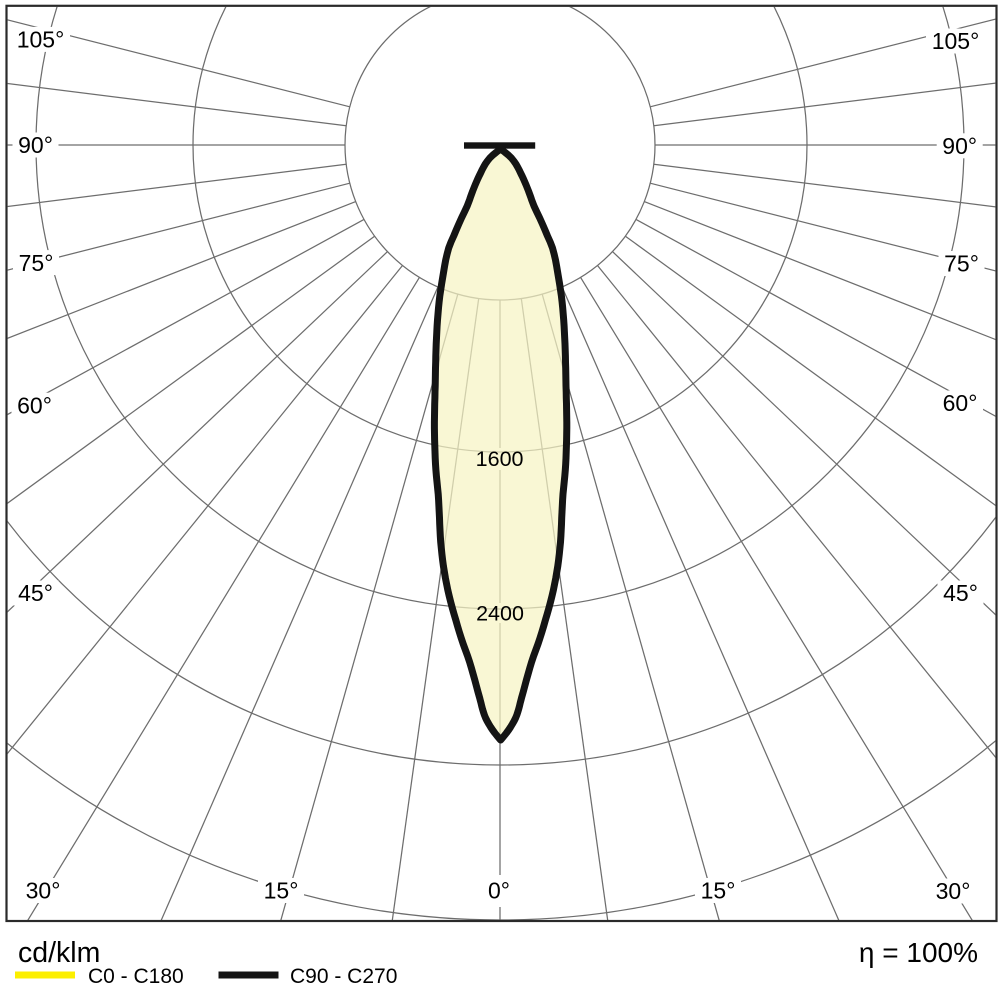  Describe the element at coordinates (500, 459) in the screenshot. I see `svg-text: 1600` at that location.